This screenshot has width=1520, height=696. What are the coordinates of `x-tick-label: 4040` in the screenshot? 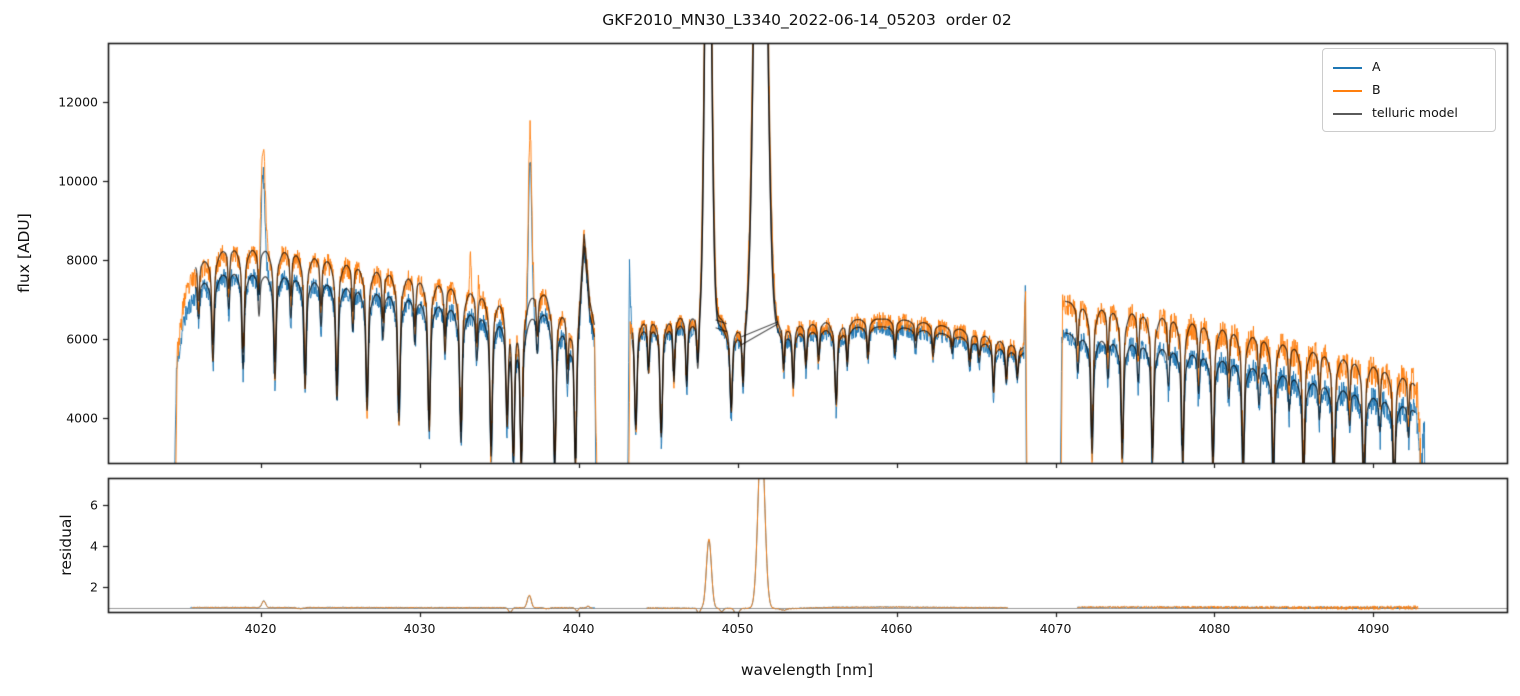 It's located at (578, 628).